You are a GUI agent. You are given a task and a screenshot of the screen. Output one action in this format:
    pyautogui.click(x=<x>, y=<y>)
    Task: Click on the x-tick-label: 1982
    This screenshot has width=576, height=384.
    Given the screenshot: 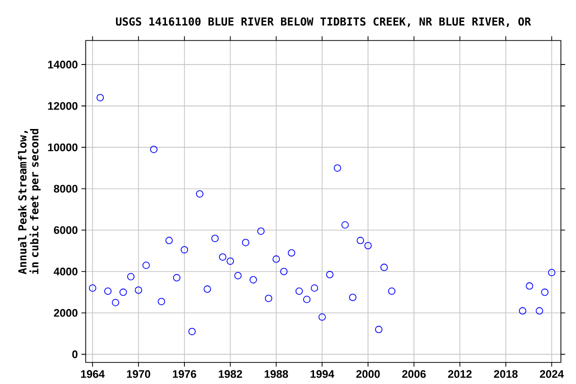 What is the action you would take?
    pyautogui.click(x=230, y=374)
    